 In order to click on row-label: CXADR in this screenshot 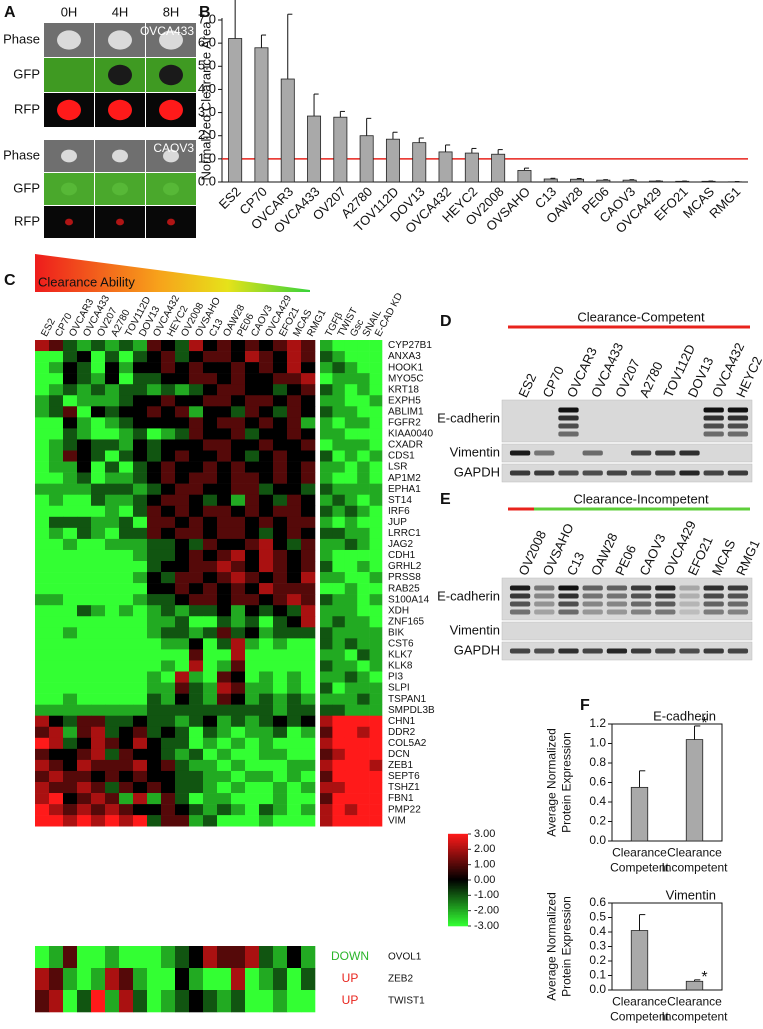, I will do `click(405, 445)`.